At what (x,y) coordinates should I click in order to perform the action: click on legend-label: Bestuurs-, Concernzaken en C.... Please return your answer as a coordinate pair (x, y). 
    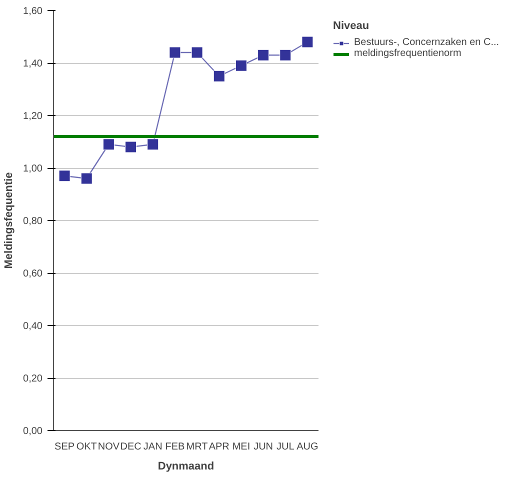
    Looking at the image, I should click on (427, 42).